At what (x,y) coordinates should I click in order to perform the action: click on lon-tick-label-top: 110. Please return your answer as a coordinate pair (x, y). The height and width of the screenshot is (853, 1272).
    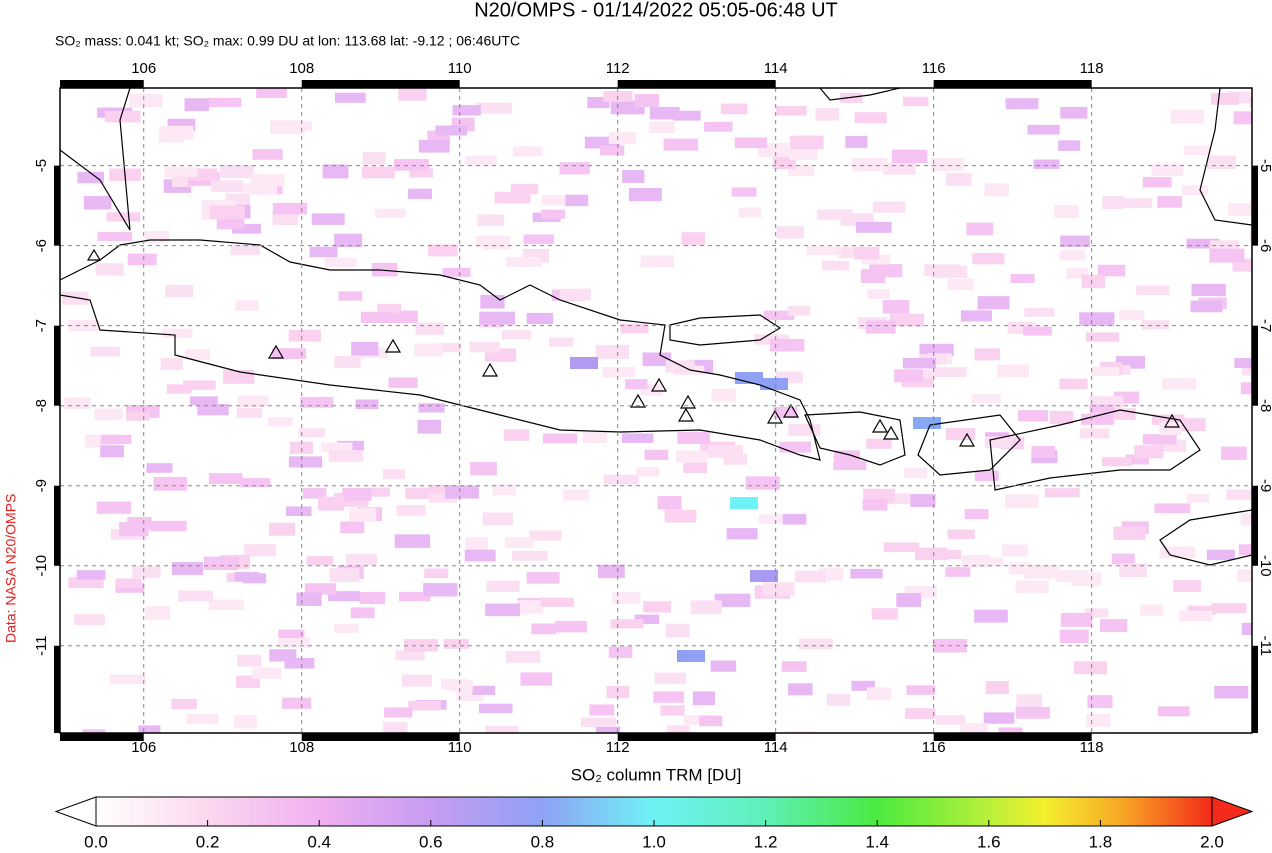
    Looking at the image, I should click on (460, 68).